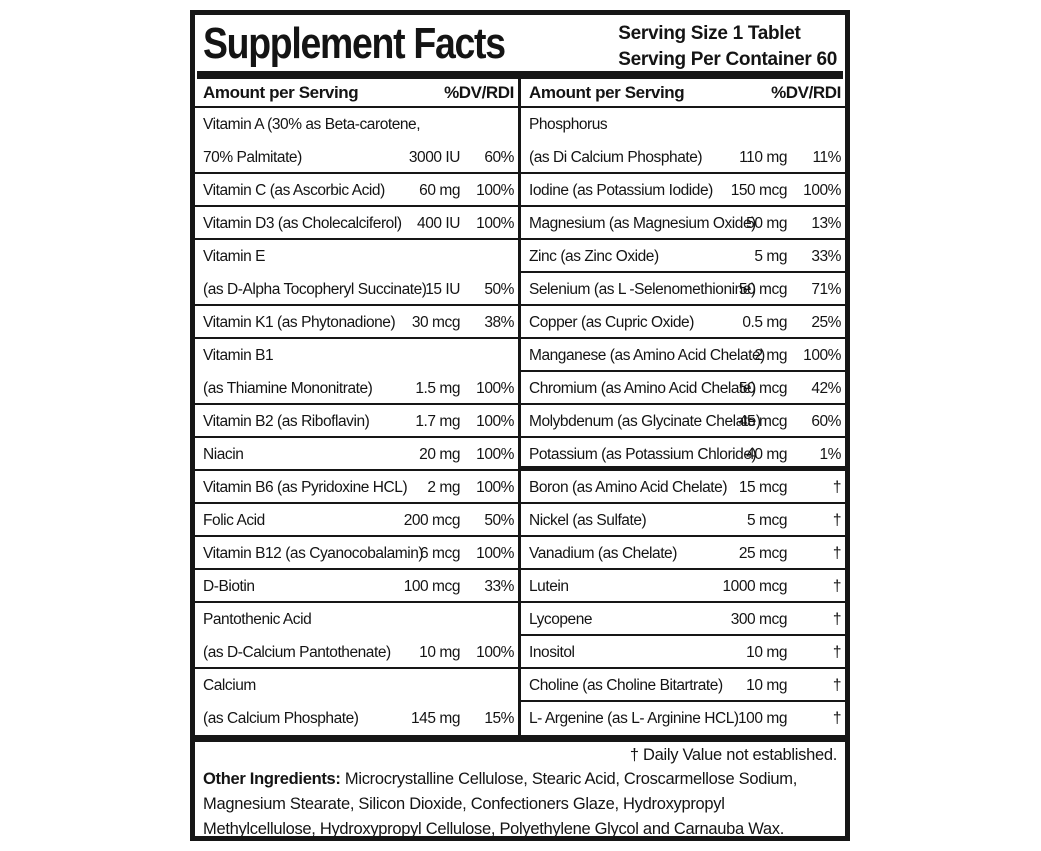 The height and width of the screenshot is (851, 1041). What do you see at coordinates (437, 388) in the screenshot?
I see `nutrient-amount: 1.5 mg` at bounding box center [437, 388].